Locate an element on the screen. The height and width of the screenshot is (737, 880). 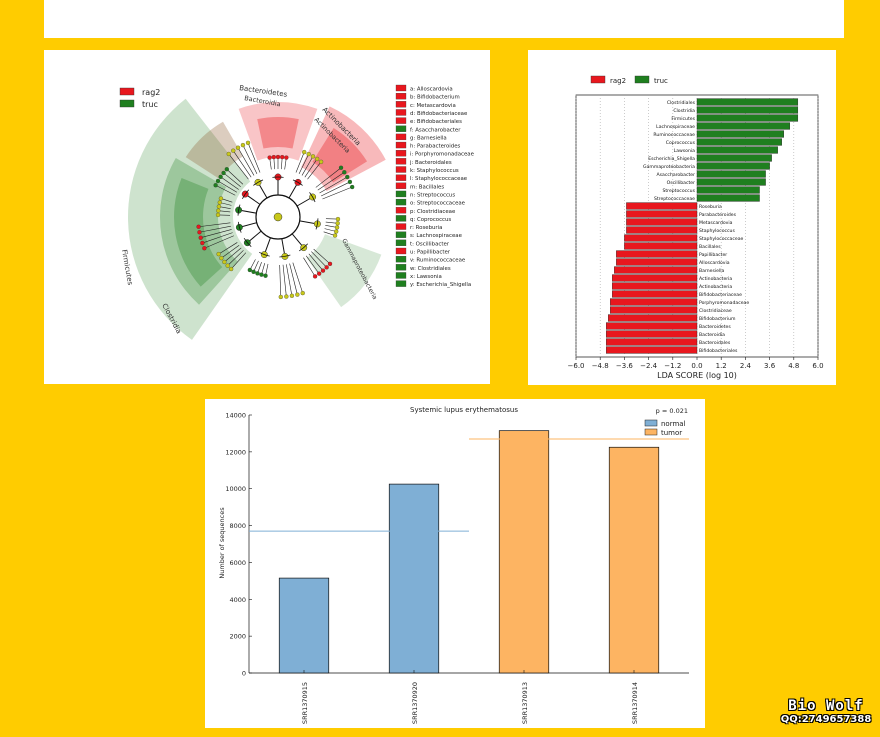
taxa-key-label: m: Bacillales is located at coordinates (427, 187).